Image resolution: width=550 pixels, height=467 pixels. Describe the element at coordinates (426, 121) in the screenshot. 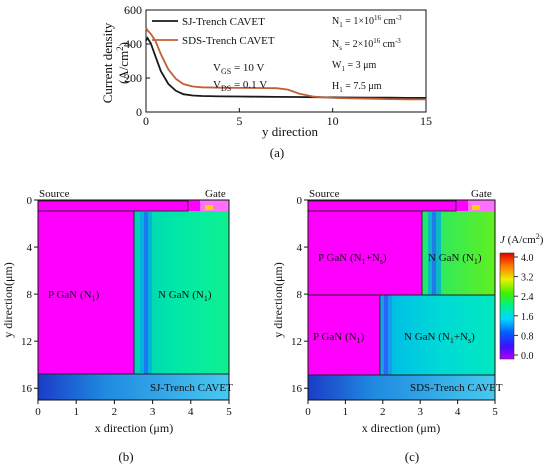

I see `panel-a-xtick-label: 15` at that location.